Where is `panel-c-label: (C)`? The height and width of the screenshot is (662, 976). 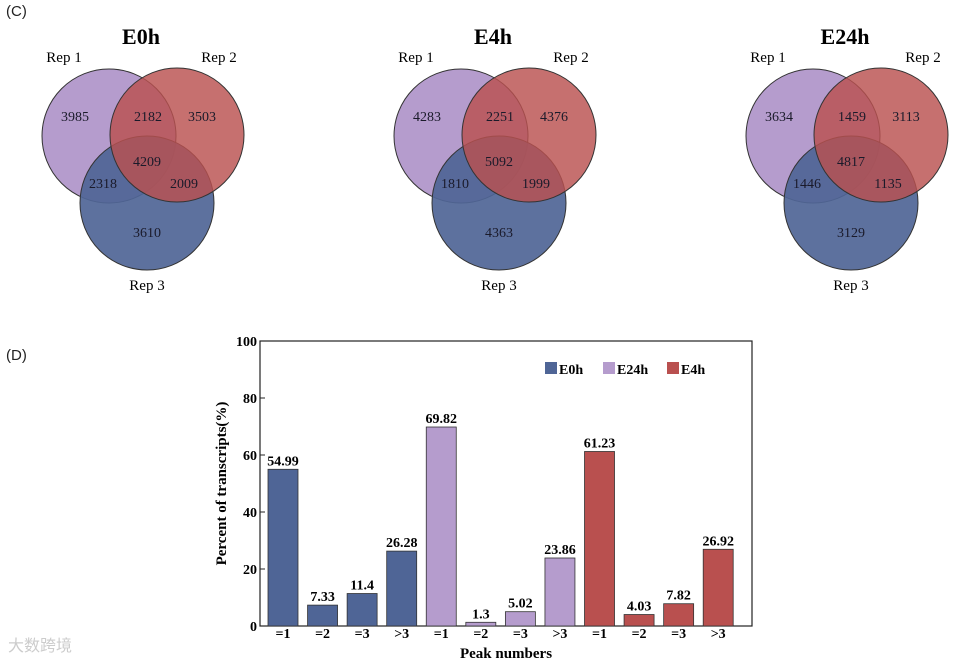 panel-c-label: (C) is located at coordinates (16, 11).